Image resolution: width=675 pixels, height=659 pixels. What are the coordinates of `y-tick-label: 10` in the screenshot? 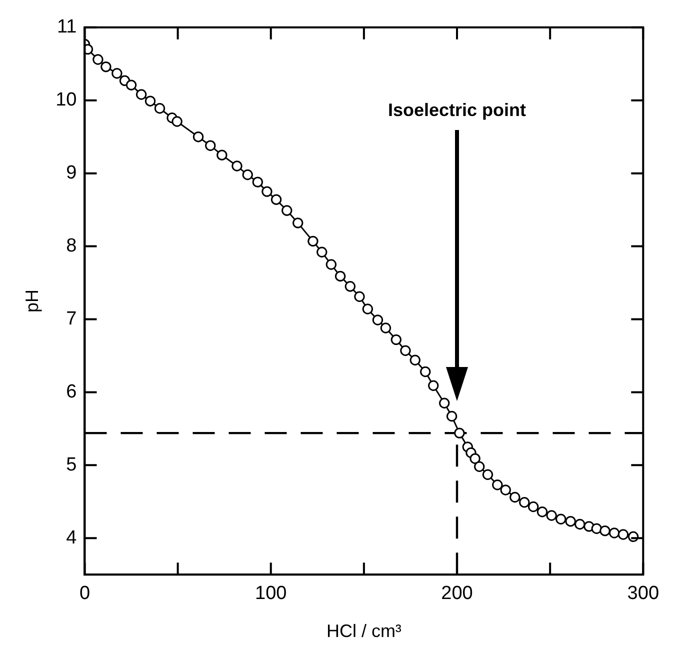 It's located at (66, 100).